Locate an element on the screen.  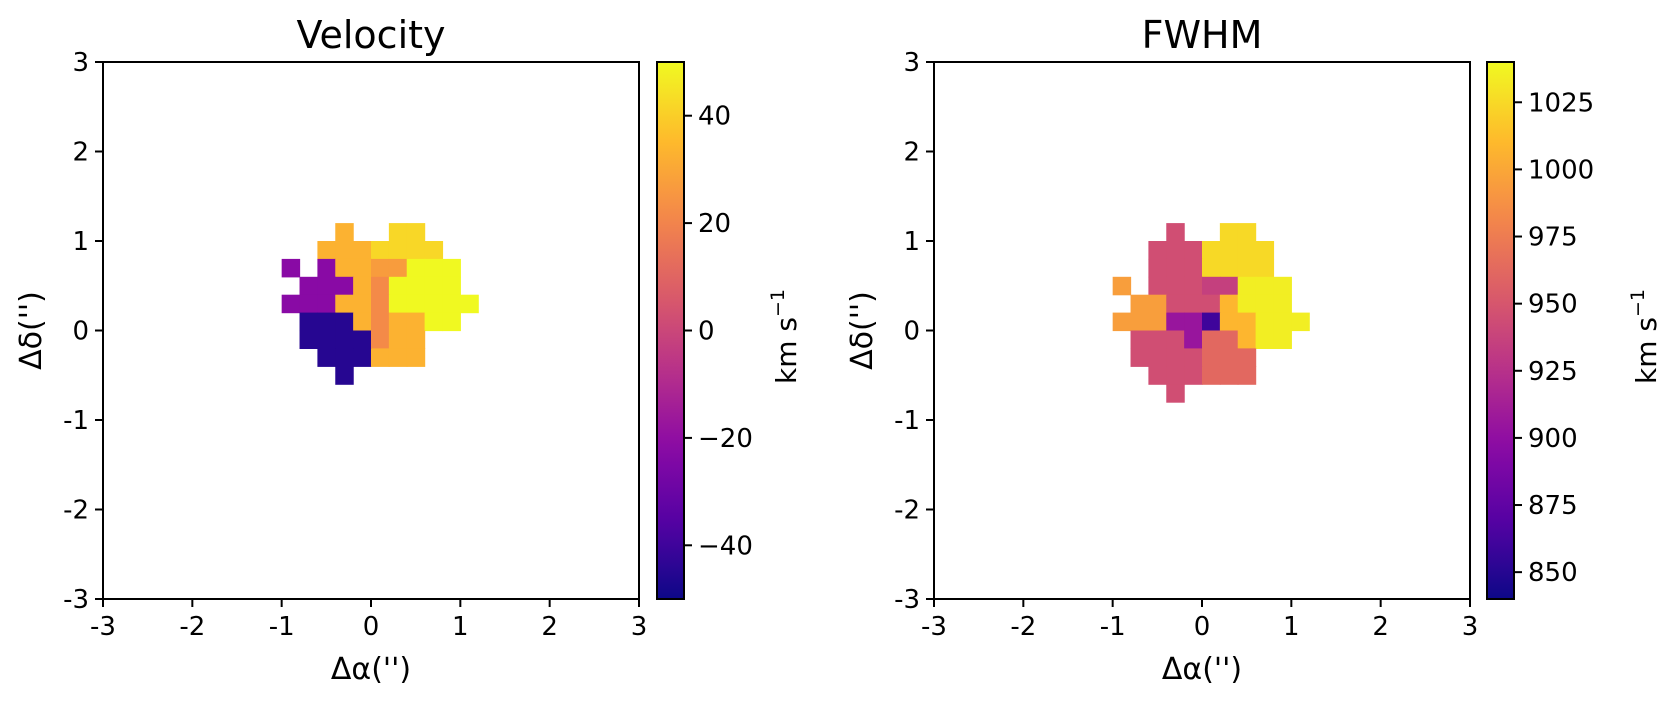
y-axis-label: Δδ('') is located at coordinates (862, 330).